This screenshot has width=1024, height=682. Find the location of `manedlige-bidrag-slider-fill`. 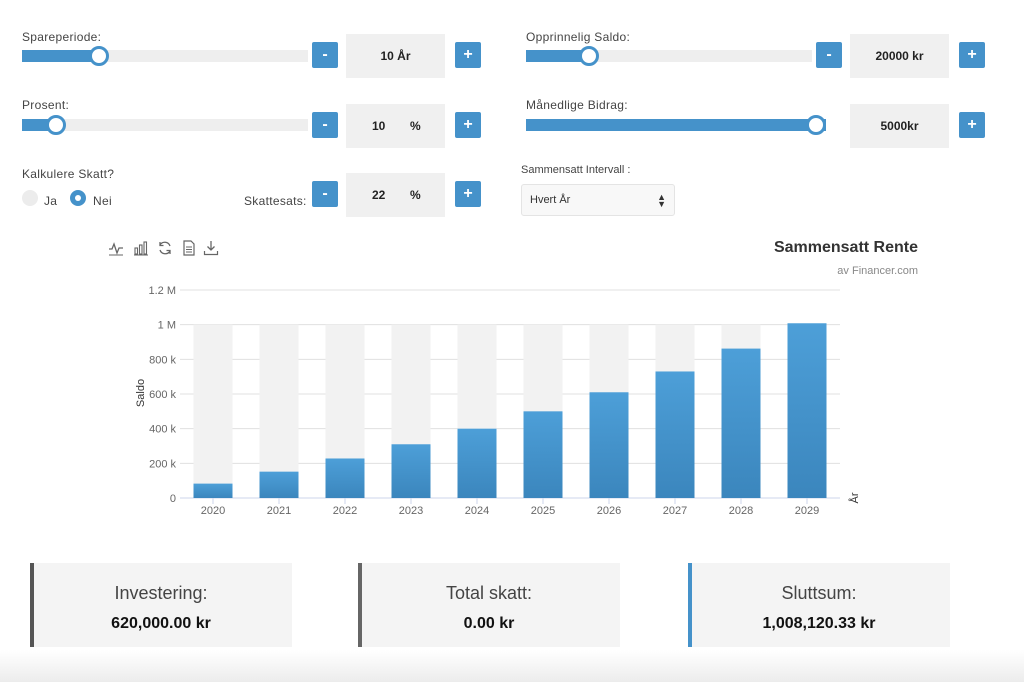

manedlige-bidrag-slider-fill is located at coordinates (676, 125).